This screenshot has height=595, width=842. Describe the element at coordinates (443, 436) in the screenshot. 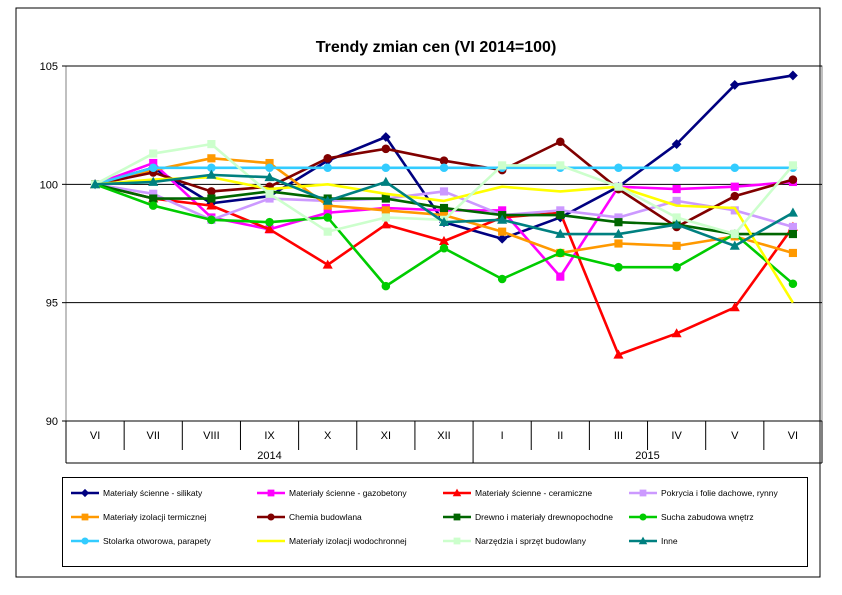

I see `x-tick-label: XII` at that location.